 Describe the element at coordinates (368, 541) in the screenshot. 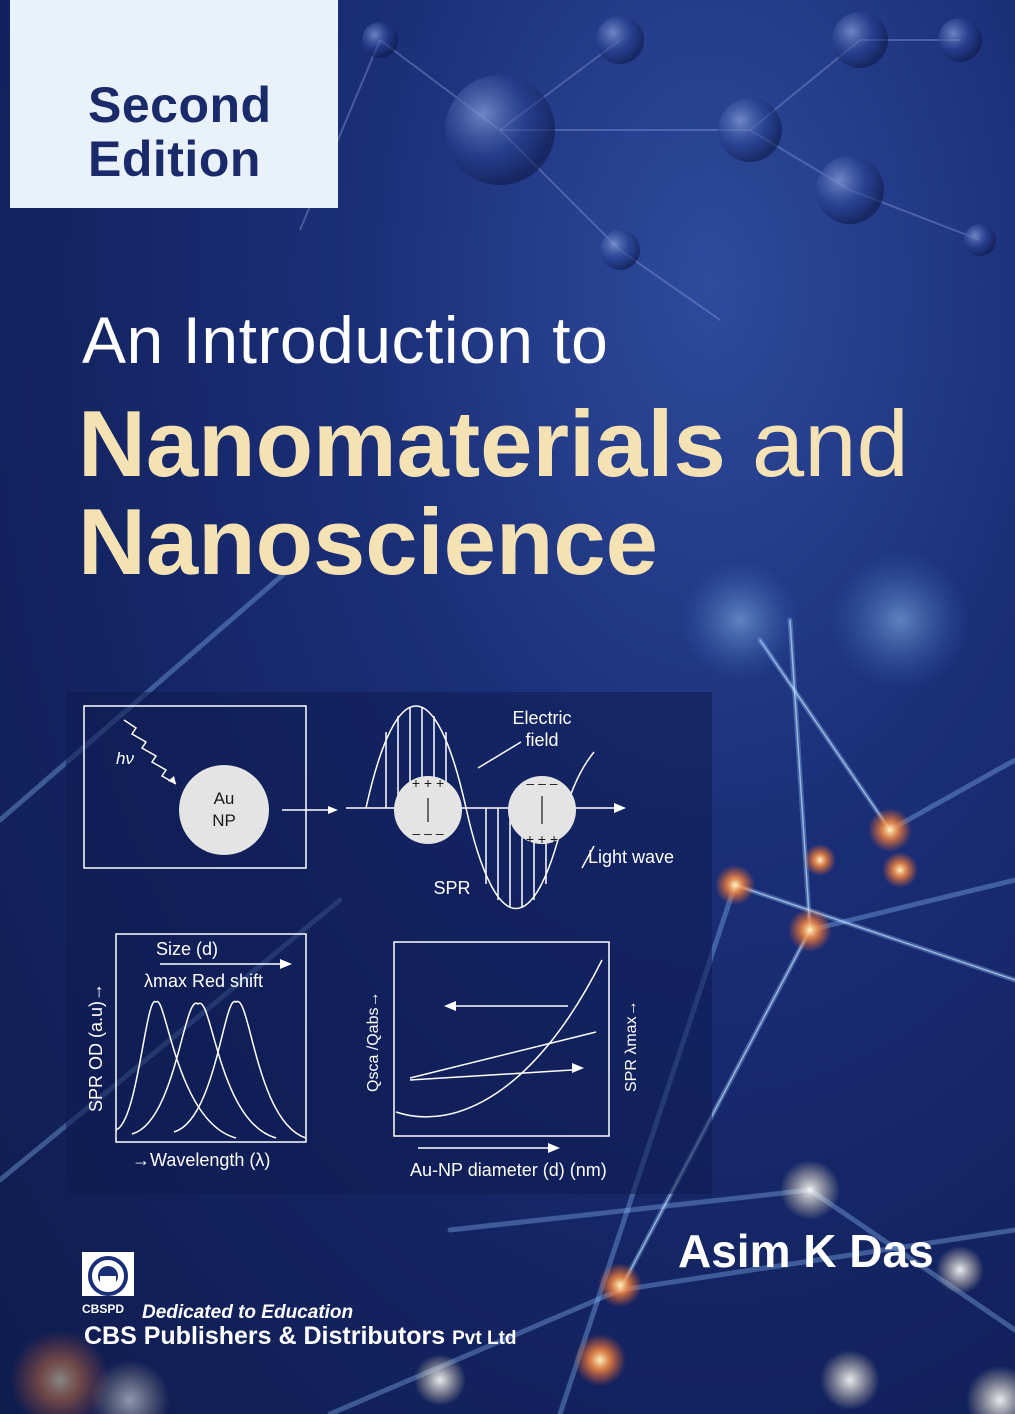

I see `title-line-3: Nanoscience` at that location.